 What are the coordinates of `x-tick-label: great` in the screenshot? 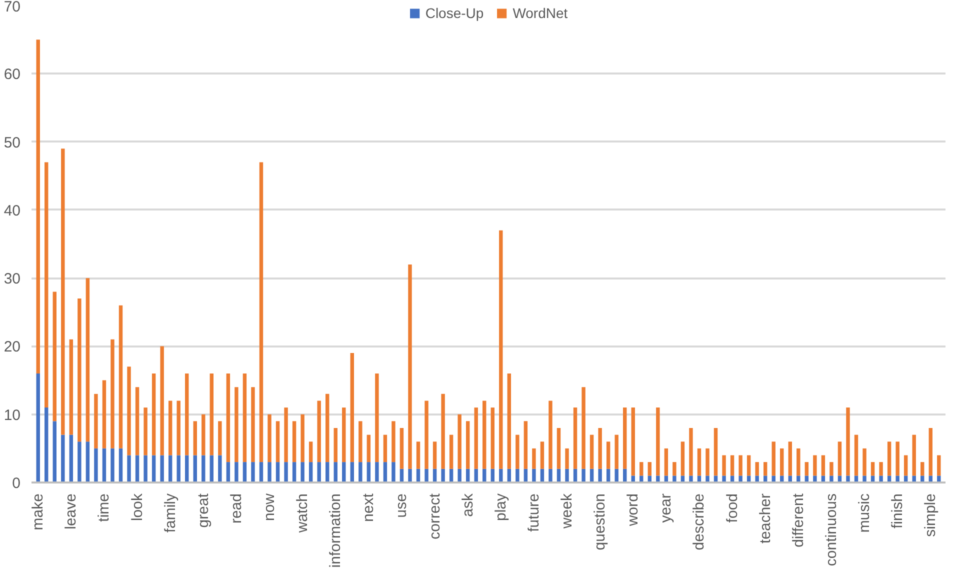 It's located at (203, 510).